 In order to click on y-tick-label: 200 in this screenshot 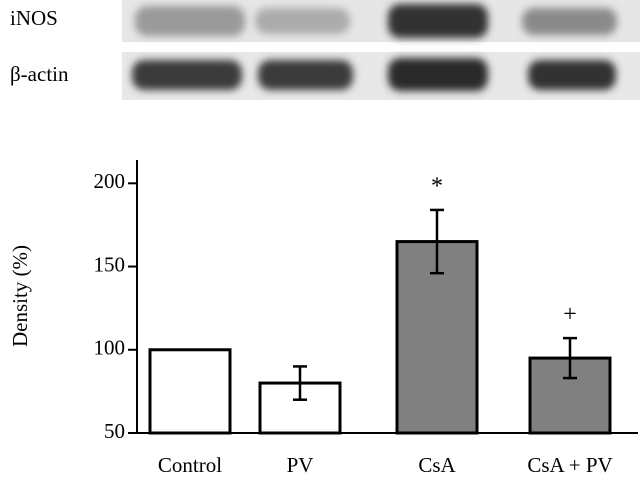, I will do `click(110, 181)`.